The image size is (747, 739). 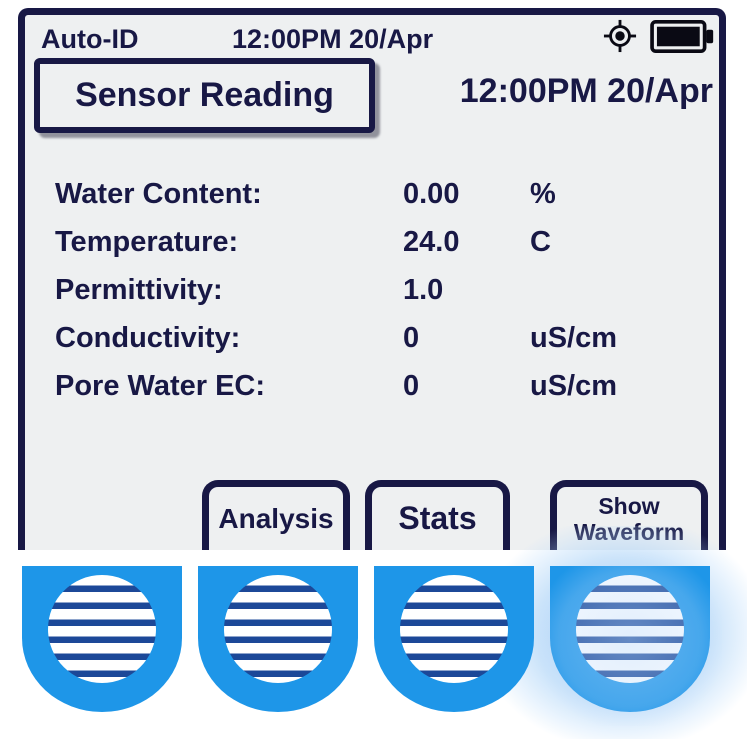 I want to click on reading-label: Conductivity:, so click(x=148, y=337).